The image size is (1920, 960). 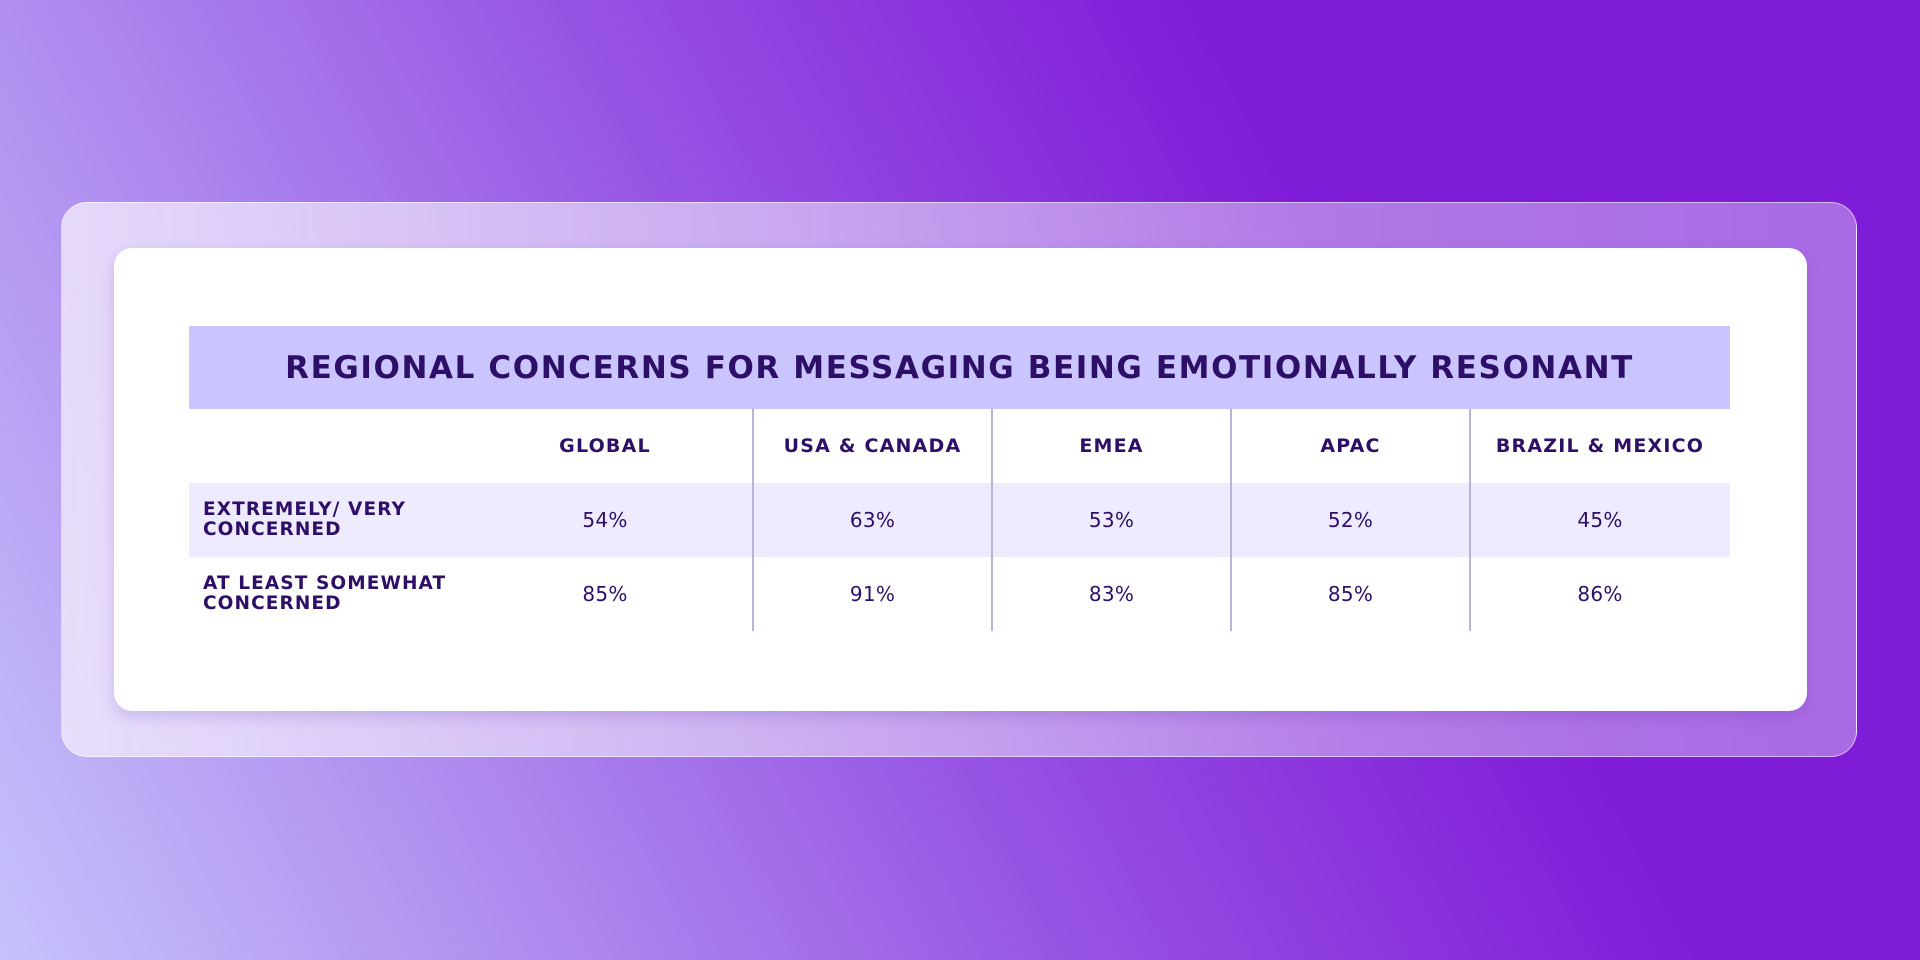 I want to click on table-cell: 53%, so click(x=1111, y=520).